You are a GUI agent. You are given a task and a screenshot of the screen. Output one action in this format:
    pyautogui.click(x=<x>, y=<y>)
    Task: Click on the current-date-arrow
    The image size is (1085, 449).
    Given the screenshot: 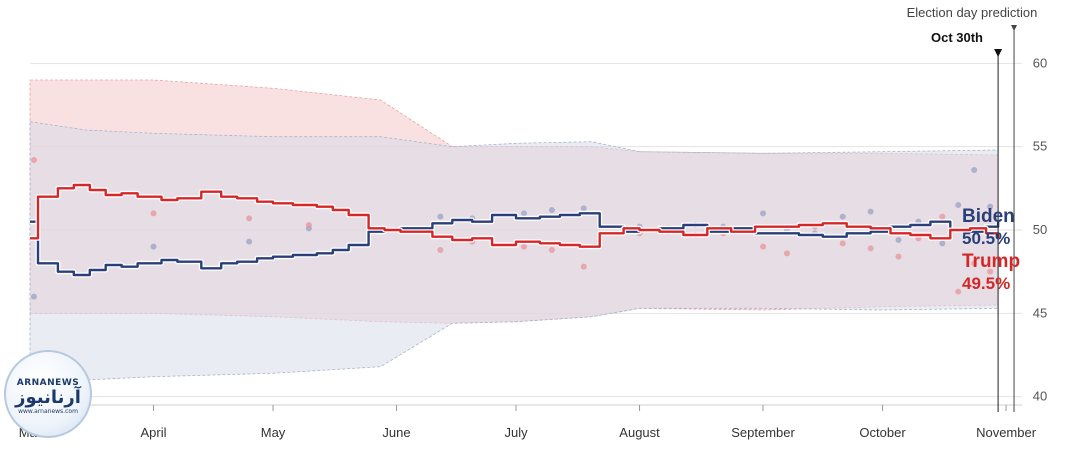 What is the action you would take?
    pyautogui.click(x=998, y=53)
    